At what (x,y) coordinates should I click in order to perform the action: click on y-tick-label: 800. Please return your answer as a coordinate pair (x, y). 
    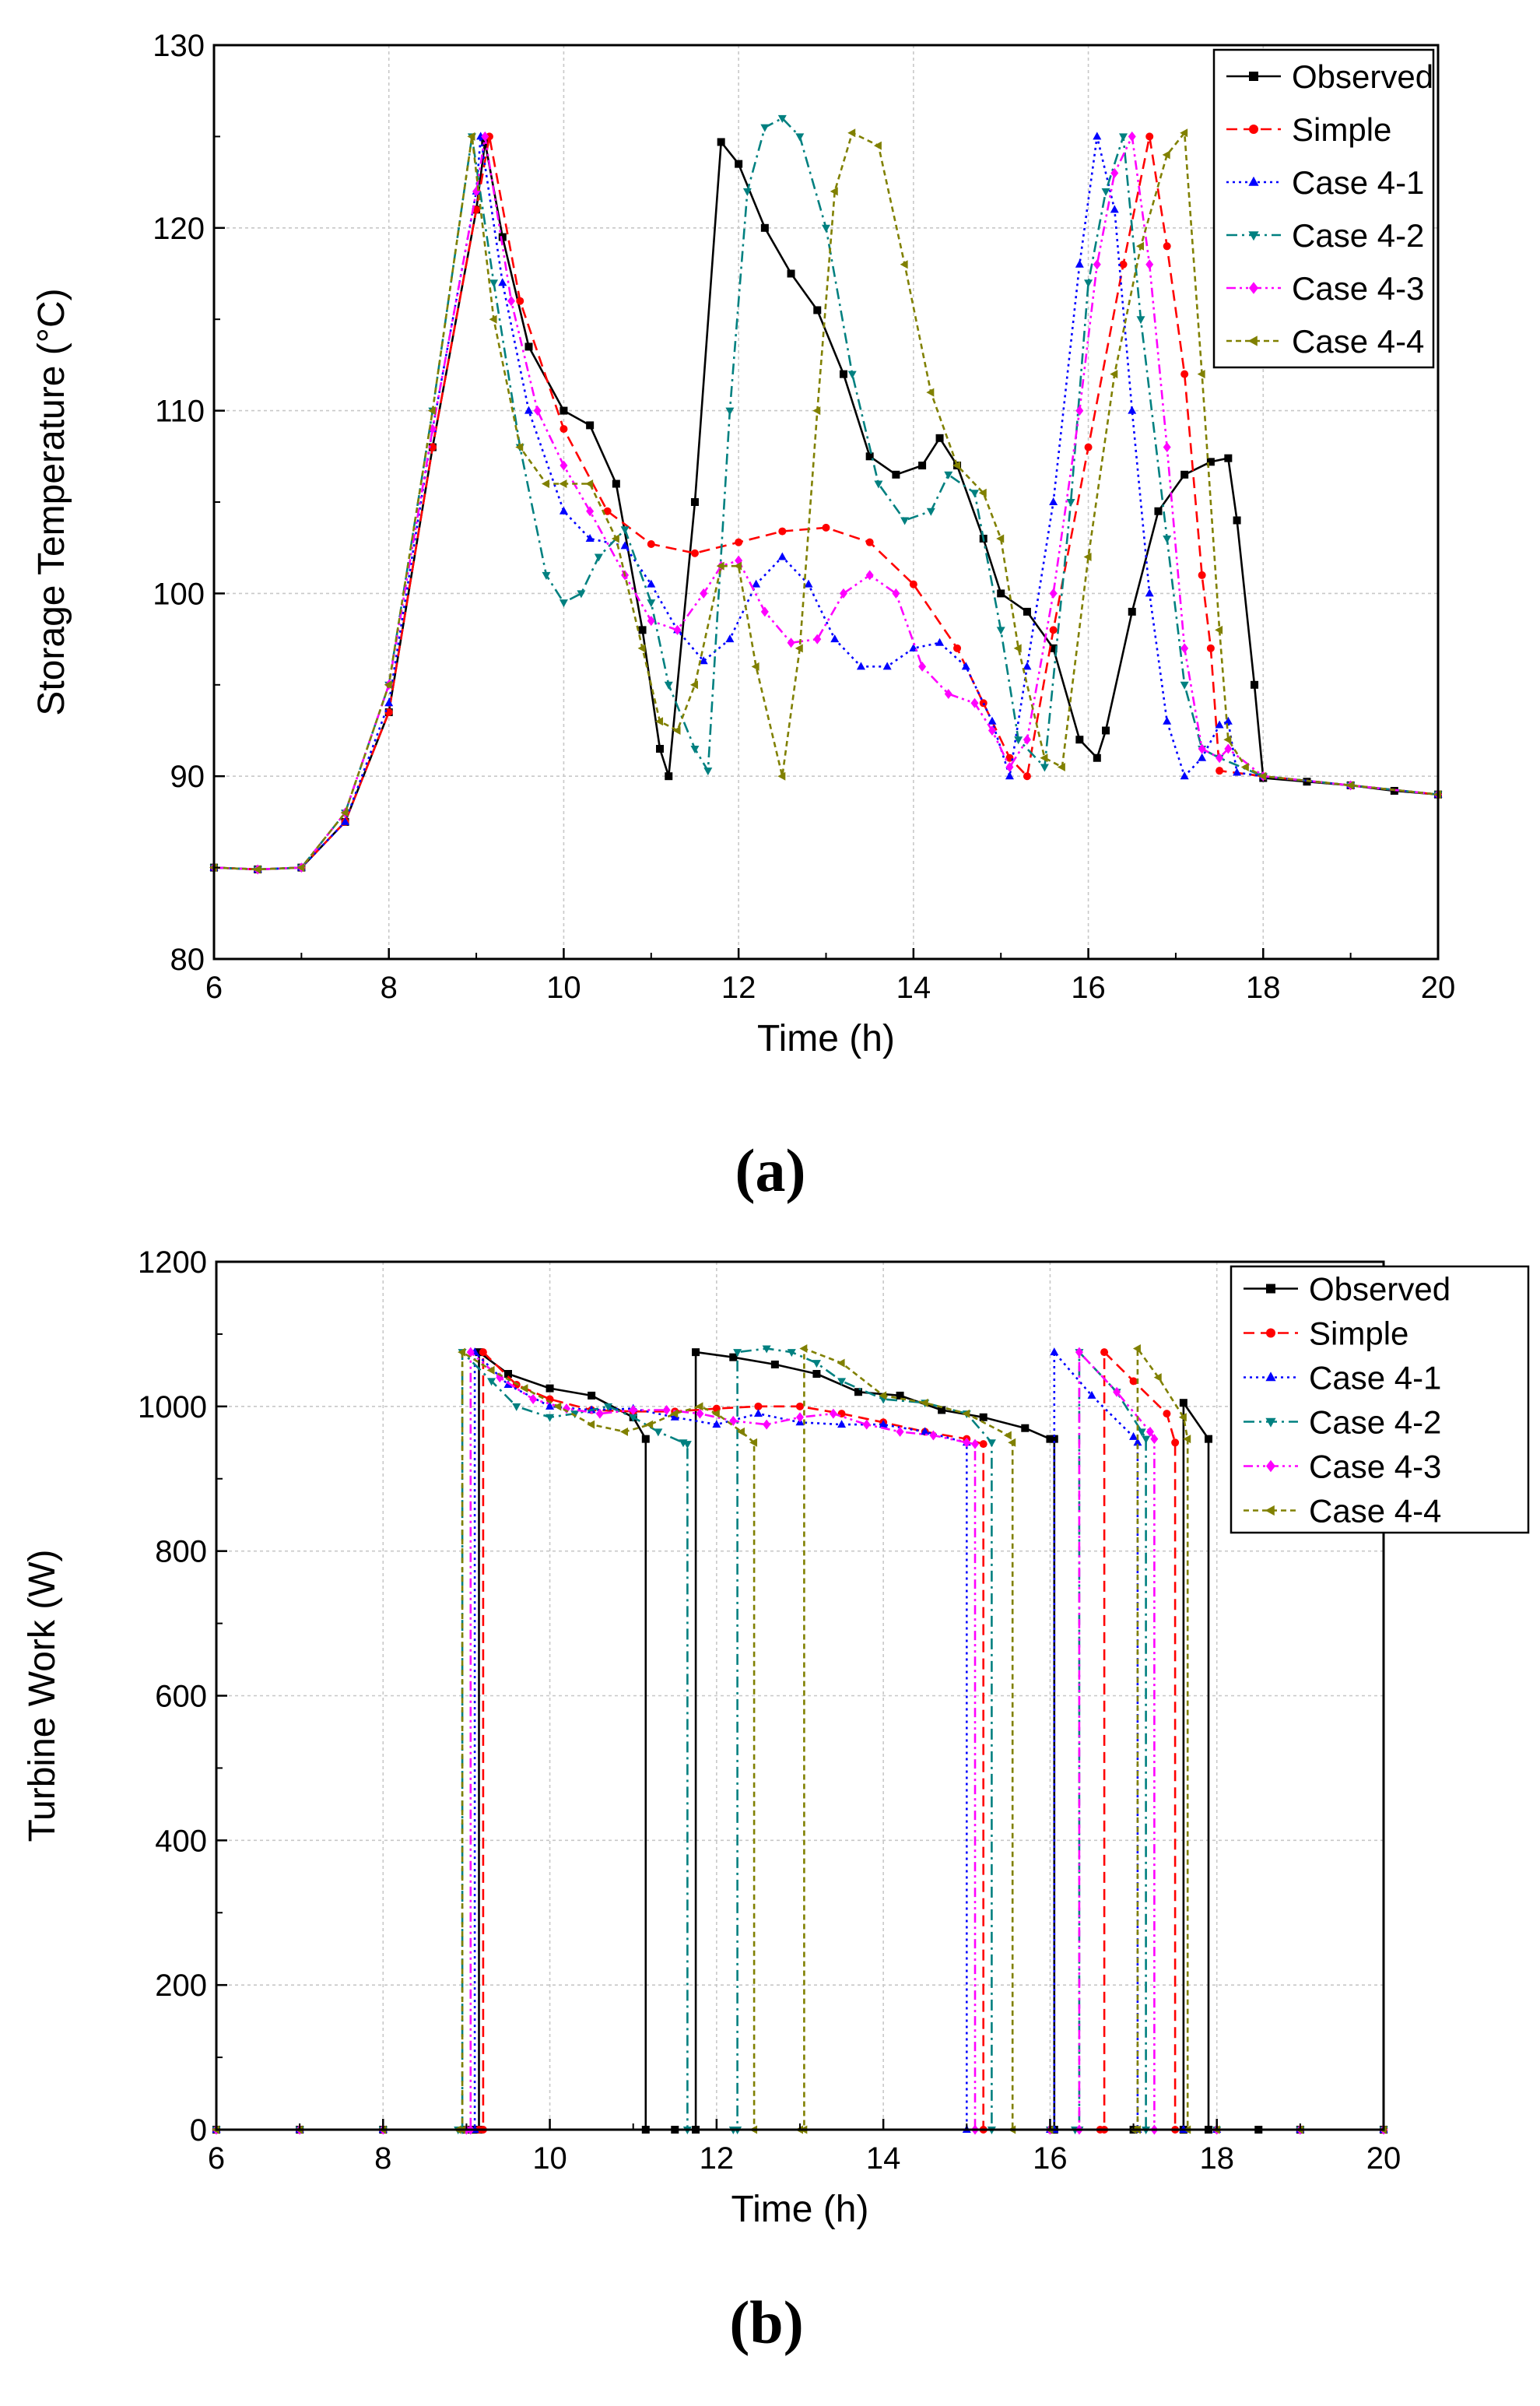
    Looking at the image, I should click on (181, 1552).